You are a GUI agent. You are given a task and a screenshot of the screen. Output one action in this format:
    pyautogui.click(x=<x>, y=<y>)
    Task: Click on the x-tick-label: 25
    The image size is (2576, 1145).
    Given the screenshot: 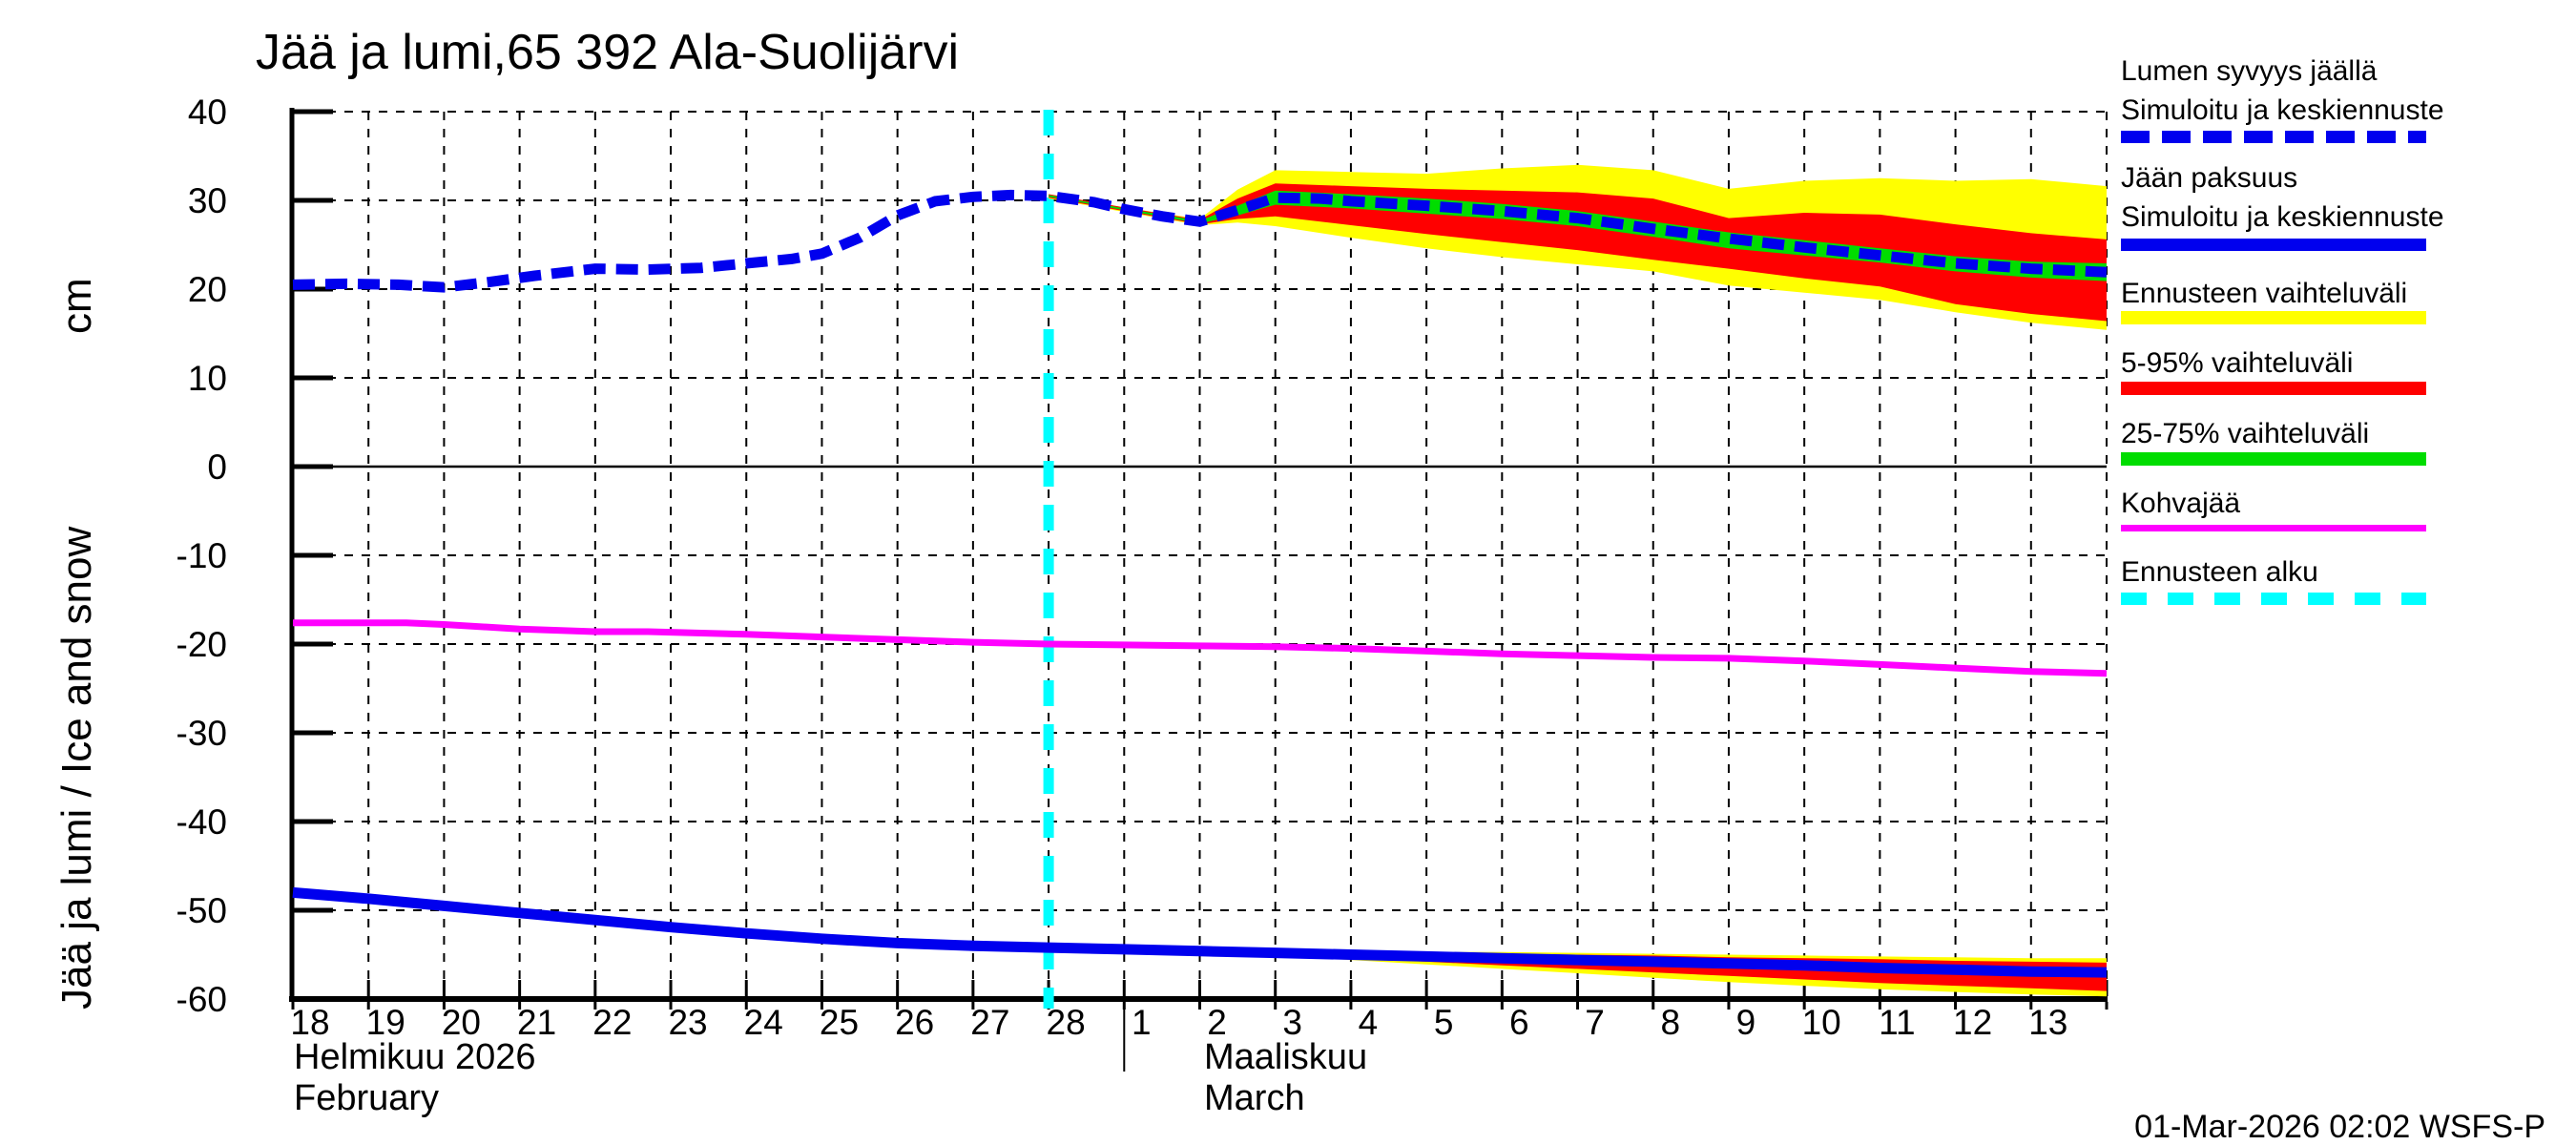 What is the action you would take?
    pyautogui.click(x=839, y=1022)
    